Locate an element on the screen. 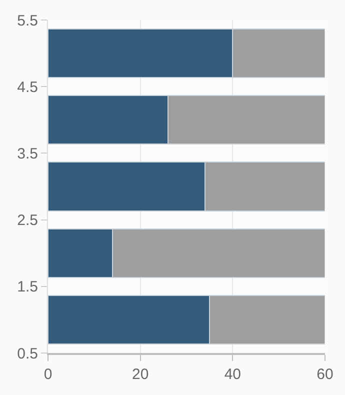 The image size is (345, 395). y-tick-label: 4.5 is located at coordinates (27, 87).